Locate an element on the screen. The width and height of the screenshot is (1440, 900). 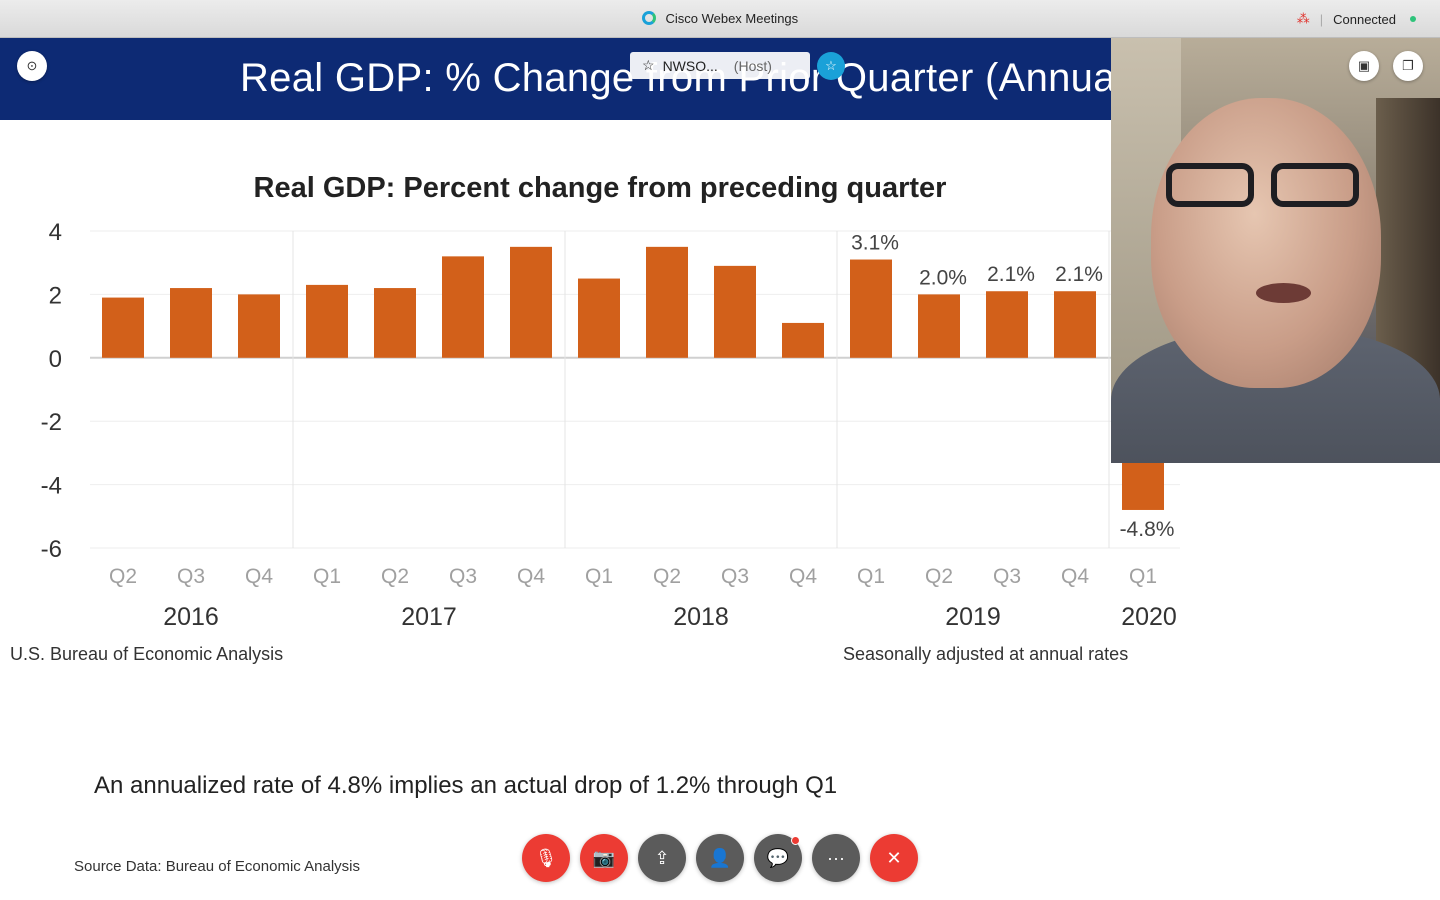
source-right: Seasonally adjusted at annual rates is located at coordinates (986, 654).